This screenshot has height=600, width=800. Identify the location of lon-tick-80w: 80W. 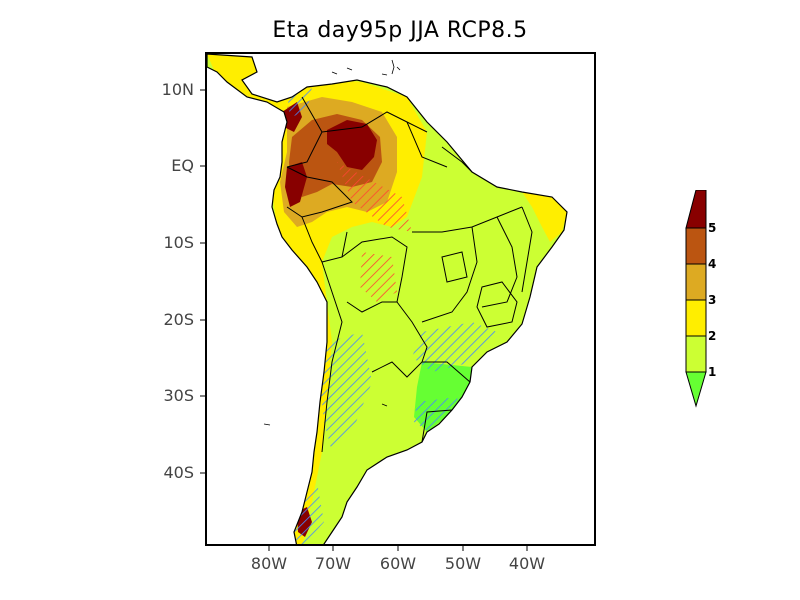
(269, 563).